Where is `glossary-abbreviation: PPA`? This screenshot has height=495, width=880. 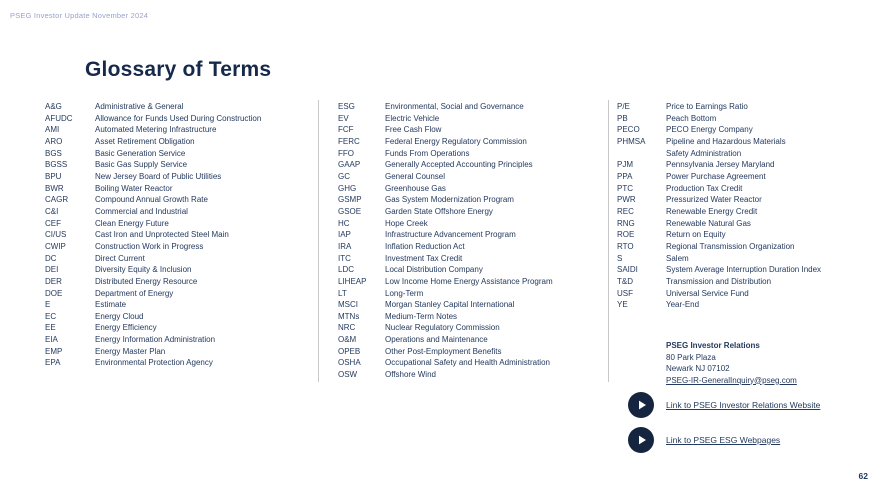 glossary-abbreviation: PPA is located at coordinates (625, 176).